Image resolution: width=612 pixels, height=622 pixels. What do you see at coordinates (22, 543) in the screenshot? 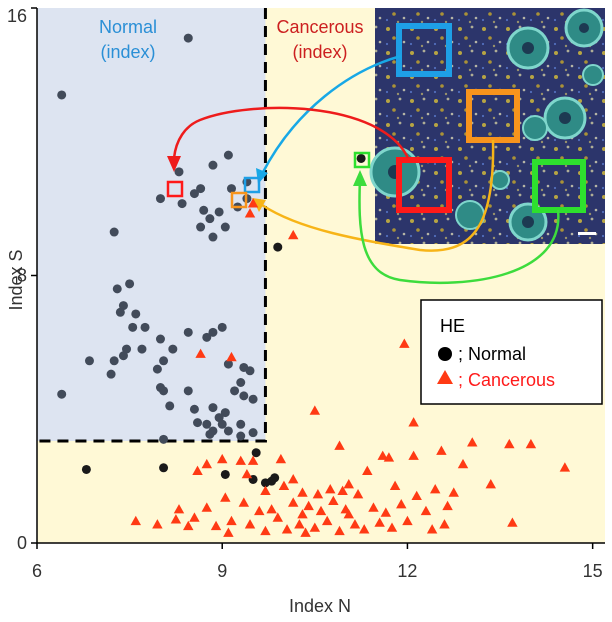
I see `y-tick-label: 0` at bounding box center [22, 543].